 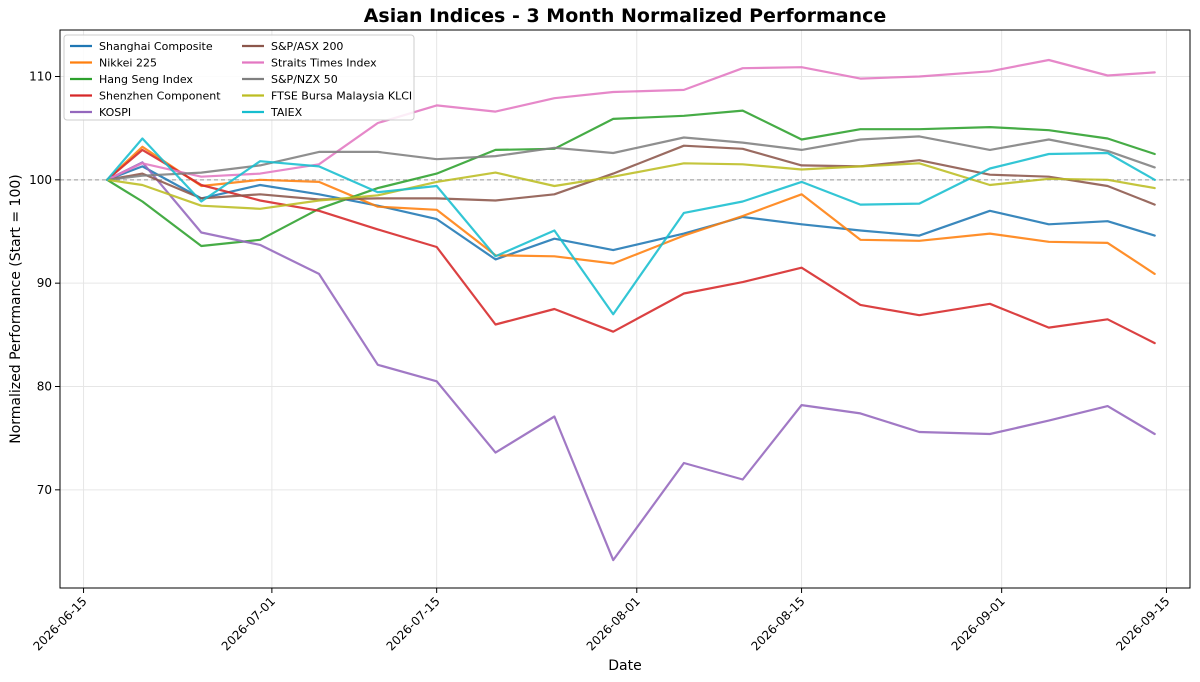 I want to click on legend-item-hang-seng-index: Hang Seng Index, so click(x=131, y=79).